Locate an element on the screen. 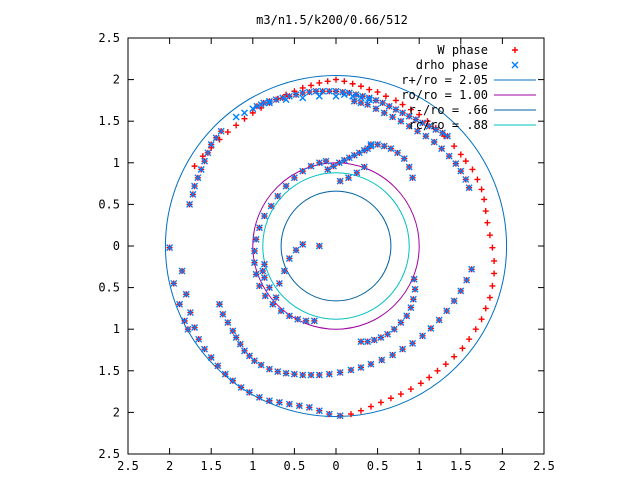 This screenshot has height=480, width=640. y-tick-label: 1.5 is located at coordinates (109, 371).